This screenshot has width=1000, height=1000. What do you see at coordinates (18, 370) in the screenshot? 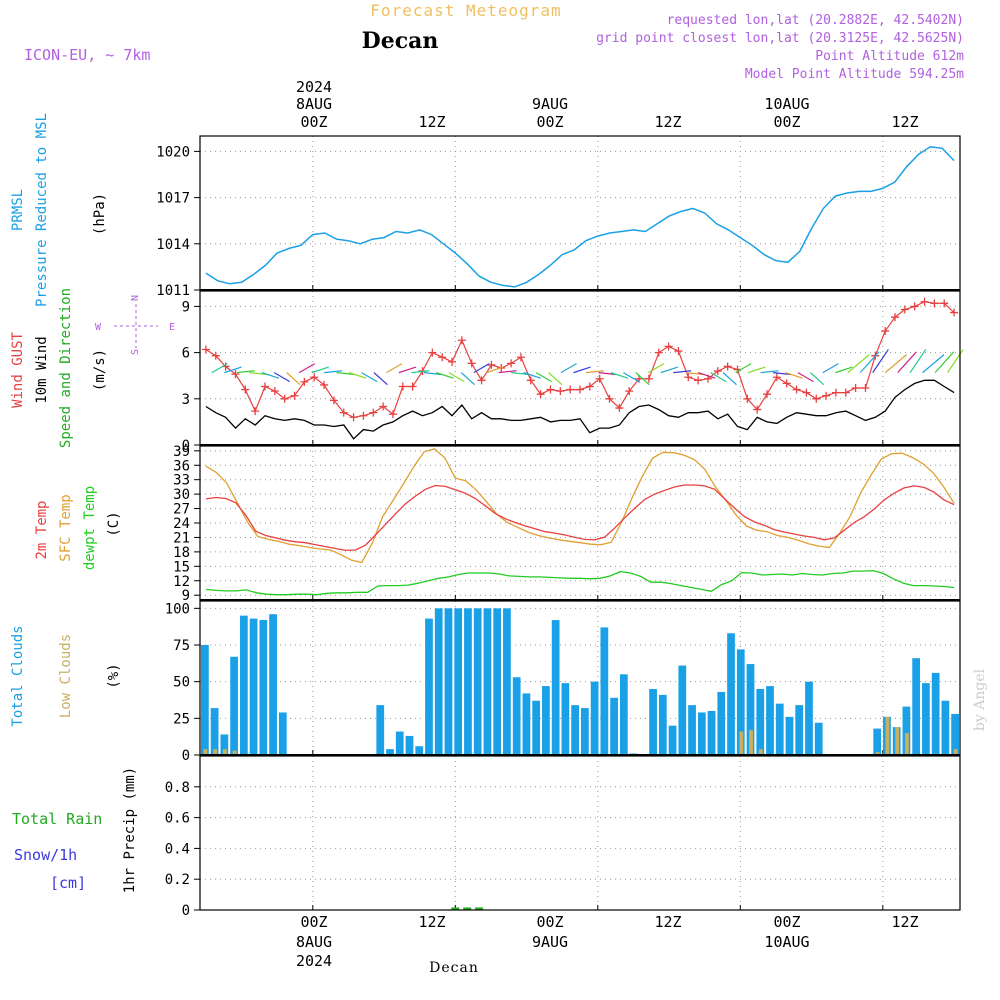
I see `gust-label: Wind GUST` at bounding box center [18, 370].